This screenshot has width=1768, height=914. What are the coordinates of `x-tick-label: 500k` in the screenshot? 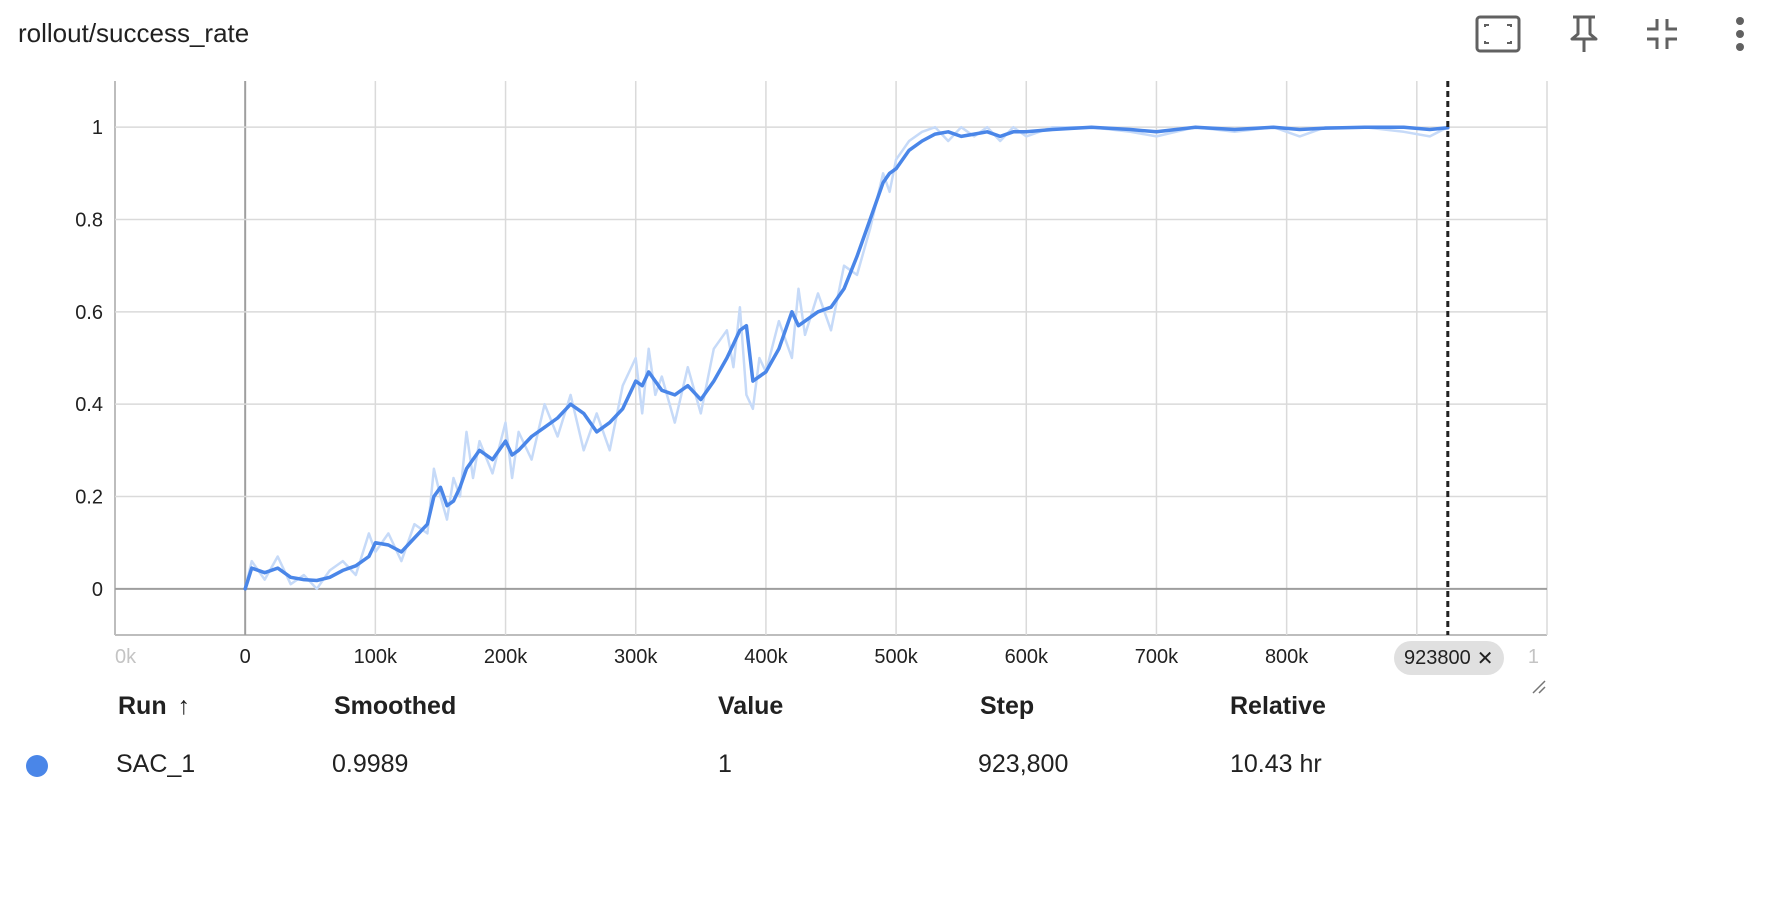 It's located at (896, 657).